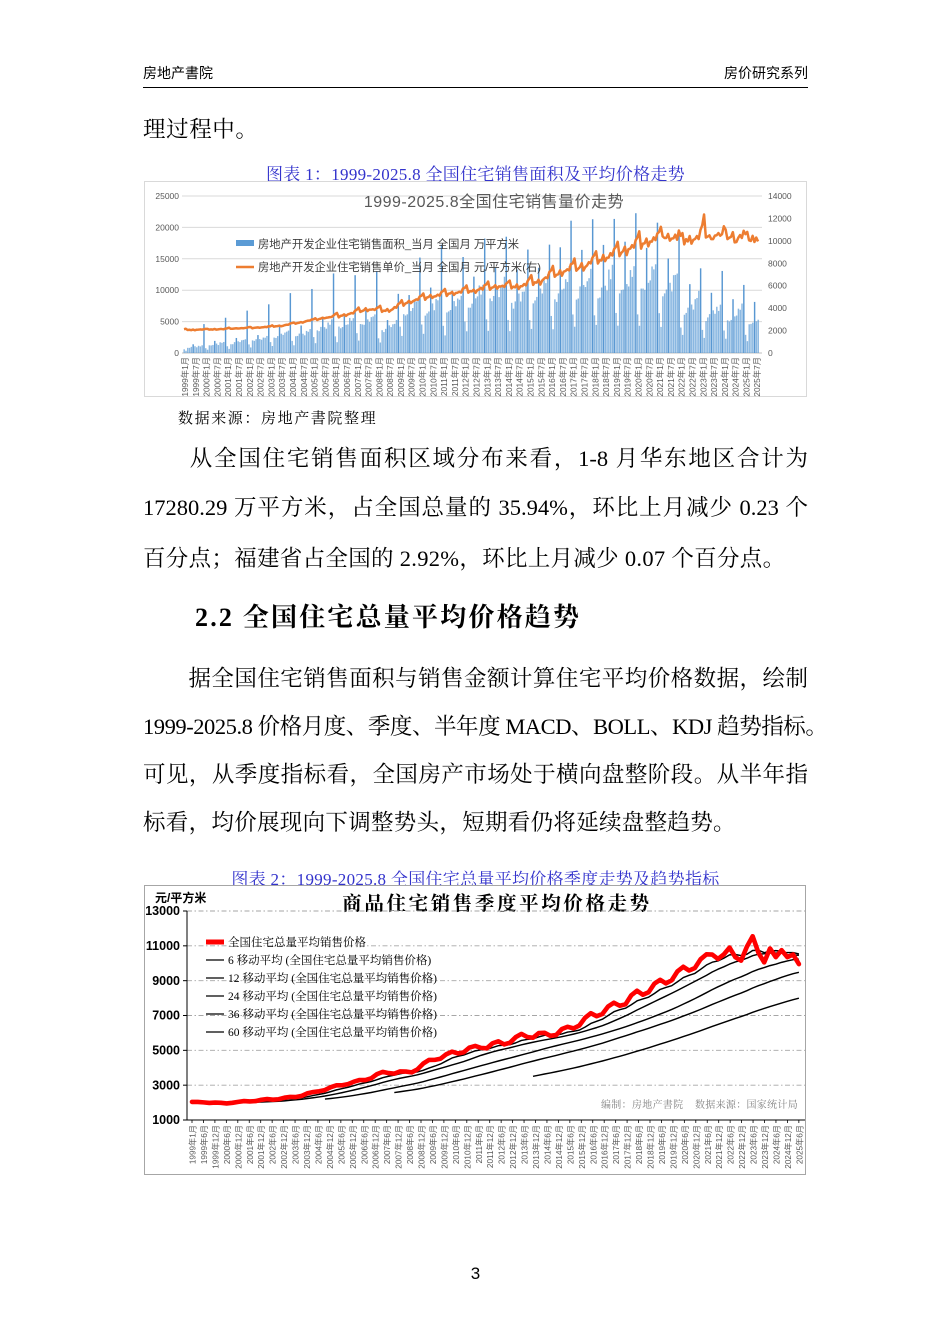  Describe the element at coordinates (282, 377) in the screenshot. I see `svg-text: 2003年7月` at that location.